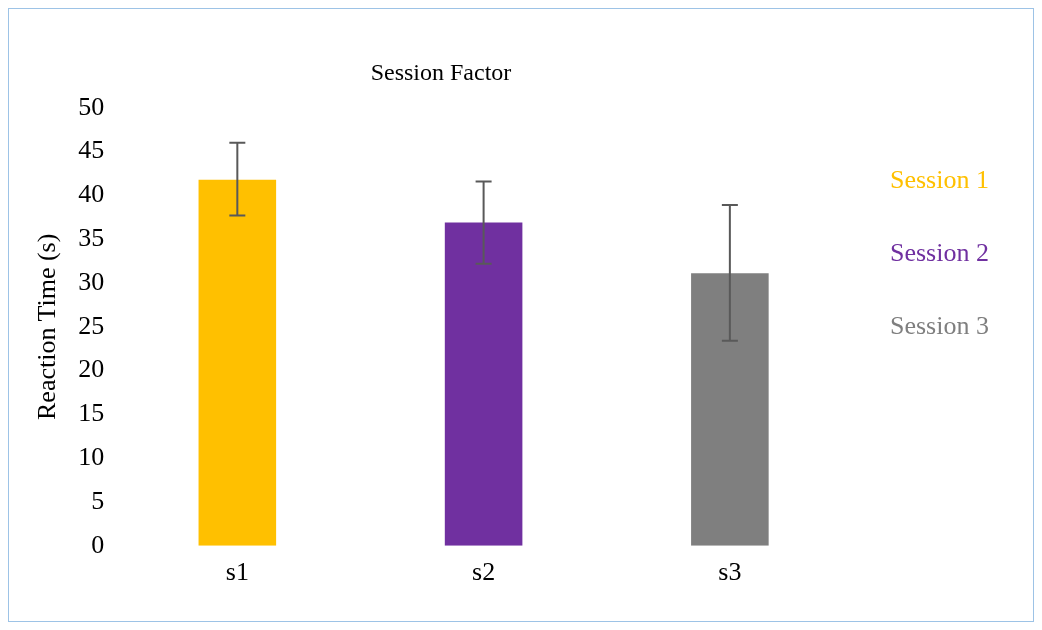 This screenshot has height=630, width=1042. I want to click on x-tick-label: s3, so click(730, 572).